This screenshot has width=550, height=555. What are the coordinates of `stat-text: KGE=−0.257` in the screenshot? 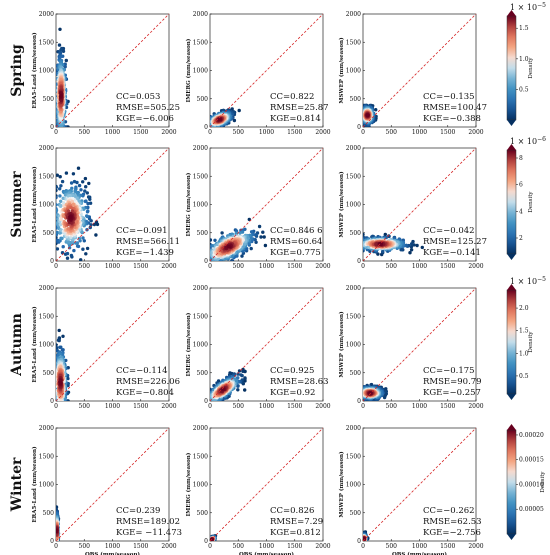 It's located at (452, 393).